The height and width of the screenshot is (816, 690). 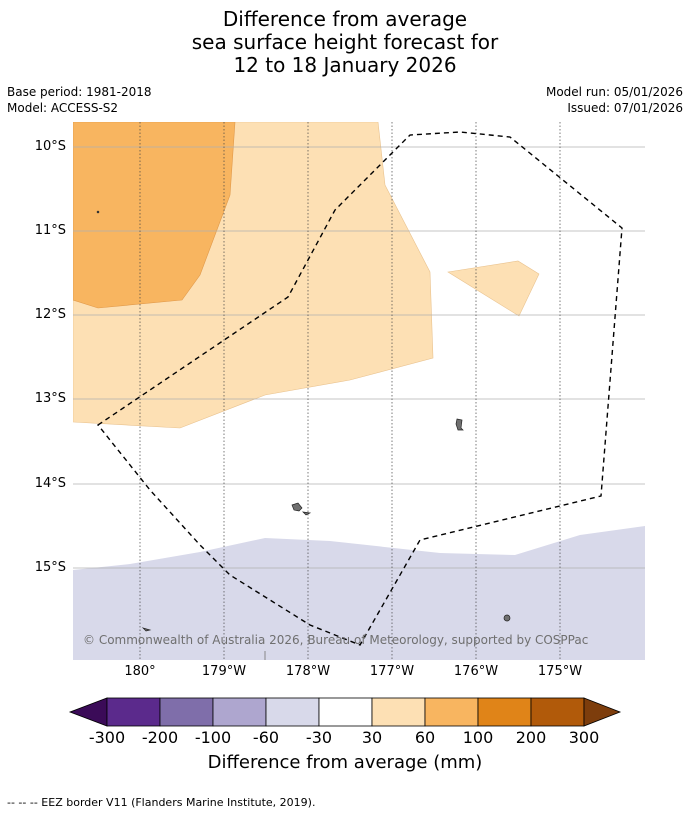 I want to click on colorbar-tick: 60, so click(x=425, y=737).